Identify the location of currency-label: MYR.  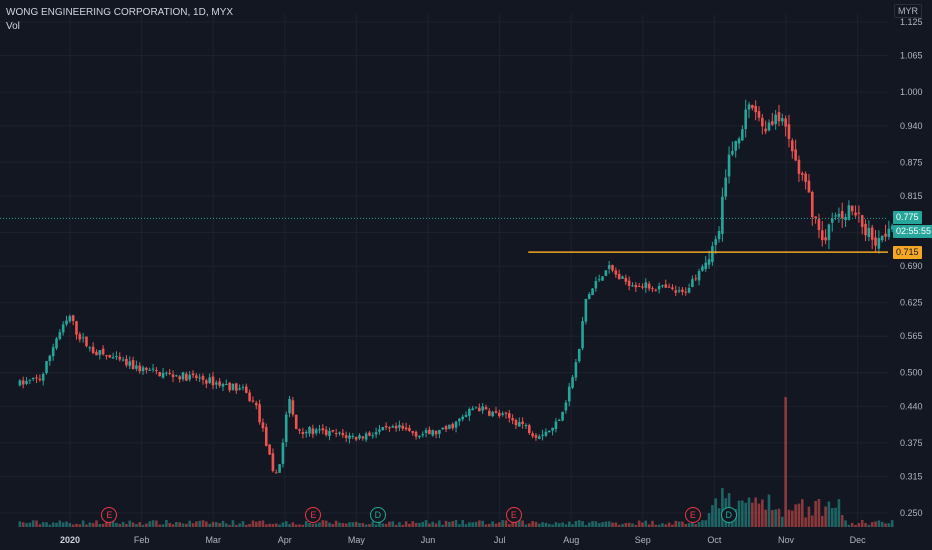
(908, 11).